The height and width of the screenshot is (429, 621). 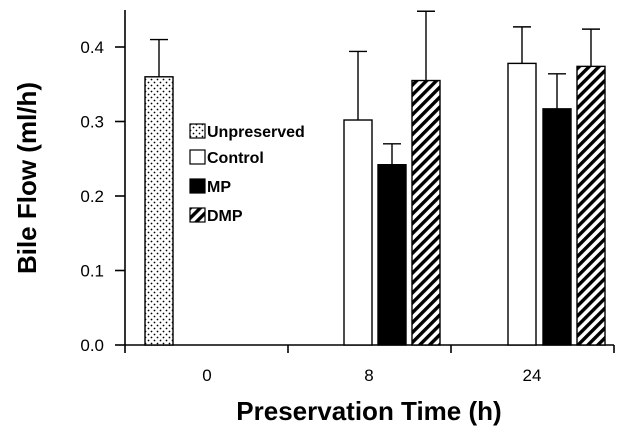 What do you see at coordinates (206, 375) in the screenshot?
I see `x-tick-label: 0` at bounding box center [206, 375].